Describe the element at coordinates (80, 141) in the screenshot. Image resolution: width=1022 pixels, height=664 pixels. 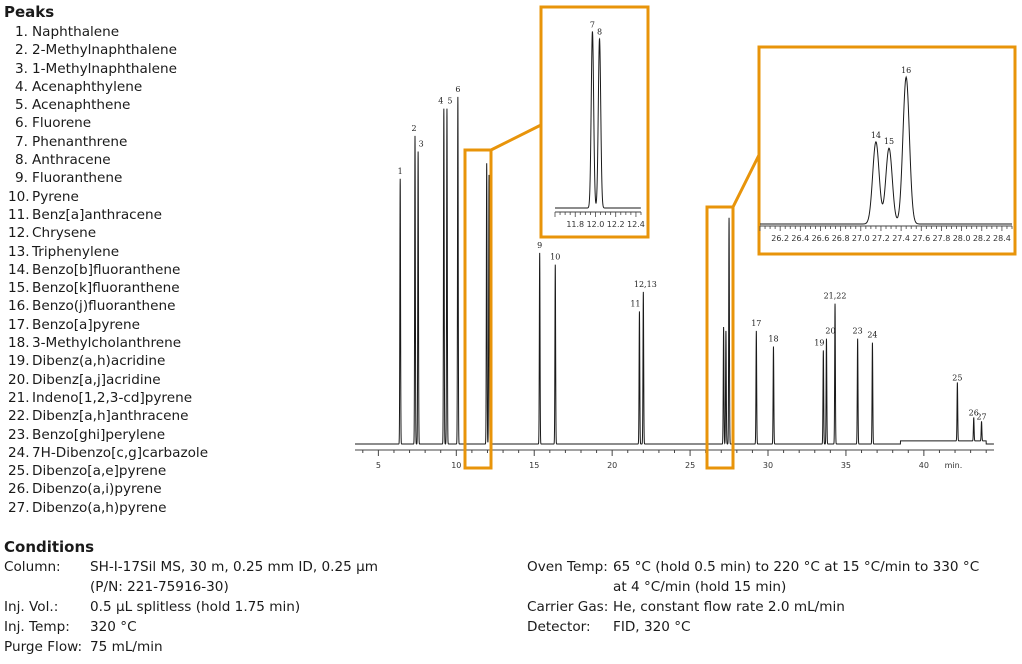
I see `peak-compound-name: Phenanthrene` at that location.